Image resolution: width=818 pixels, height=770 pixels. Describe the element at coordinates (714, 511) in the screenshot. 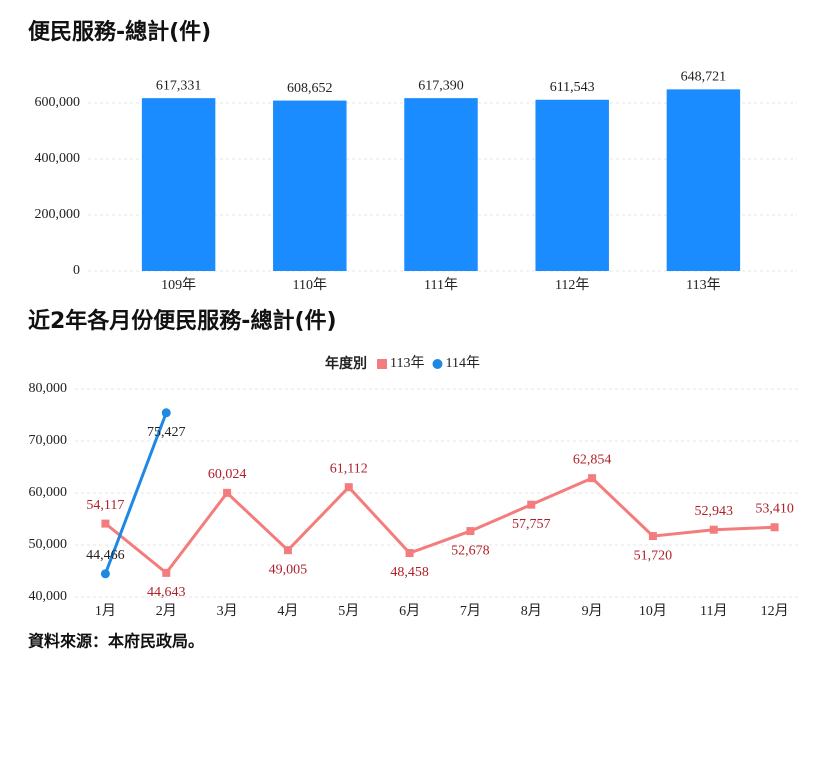

I see `data-label: 52,943` at that location.